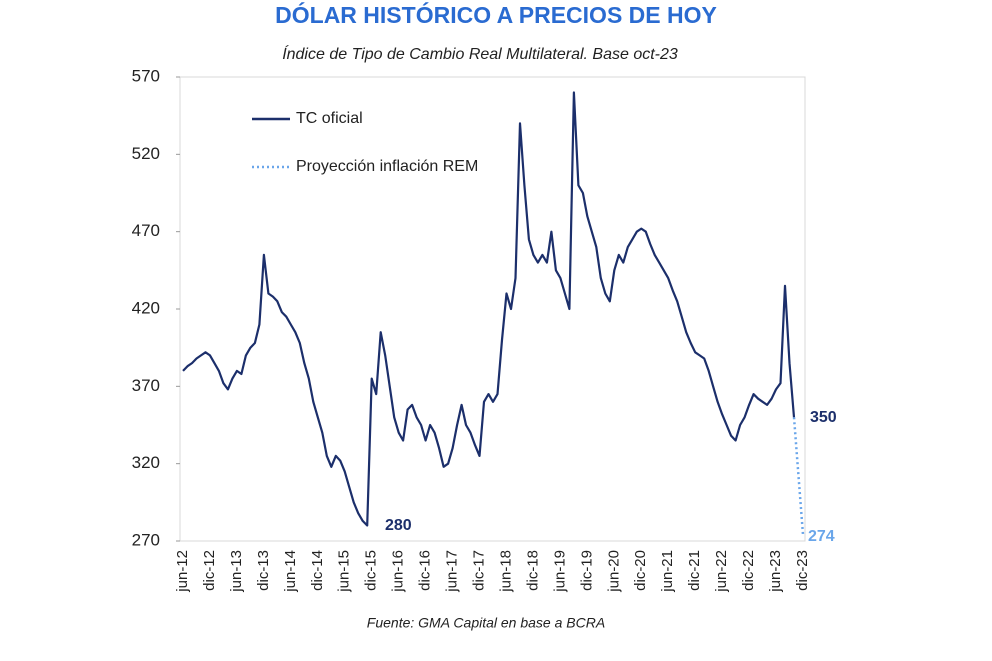 The width and height of the screenshot is (992, 661). I want to click on x-tick-label: jun-21, so click(667, 571).